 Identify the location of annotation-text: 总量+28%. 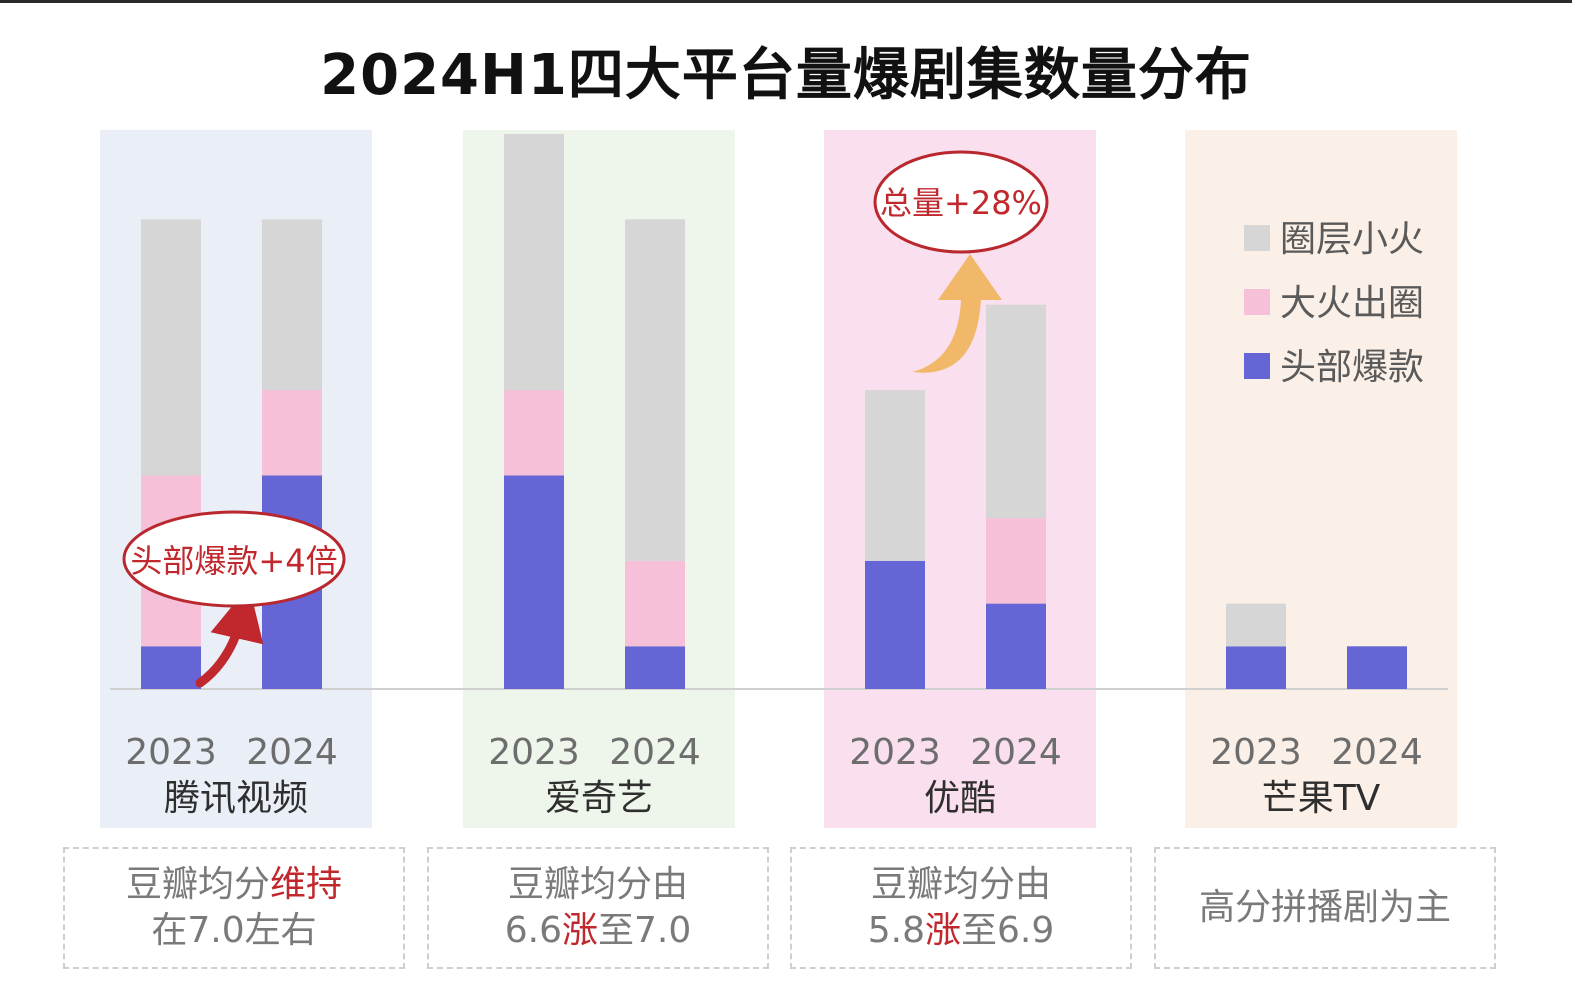
(961, 203).